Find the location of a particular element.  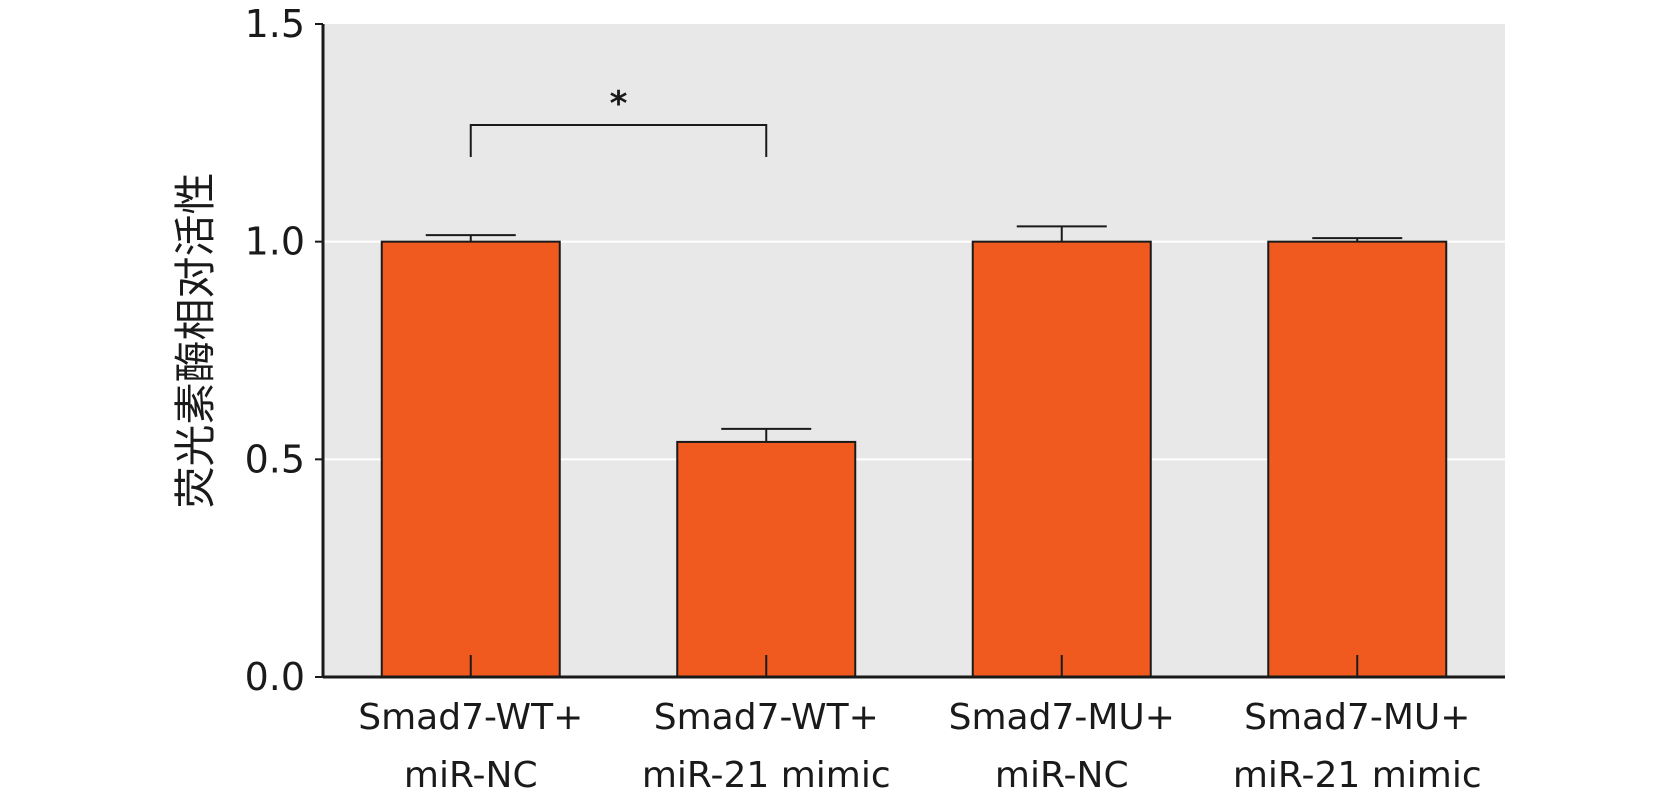

y-tick-label: 1.5 is located at coordinates (275, 24).